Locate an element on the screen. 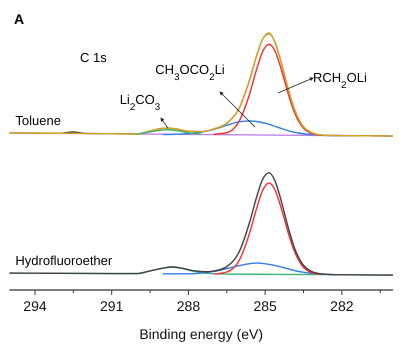 The width and height of the screenshot is (407, 349). annotation: CH$_{3}$OCO$_{2}$Li is located at coordinates (190, 72).